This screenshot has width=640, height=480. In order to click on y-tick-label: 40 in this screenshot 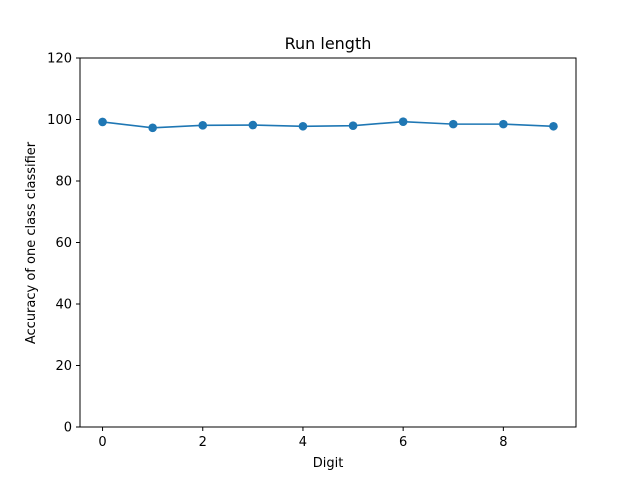, I will do `click(63, 305)`.